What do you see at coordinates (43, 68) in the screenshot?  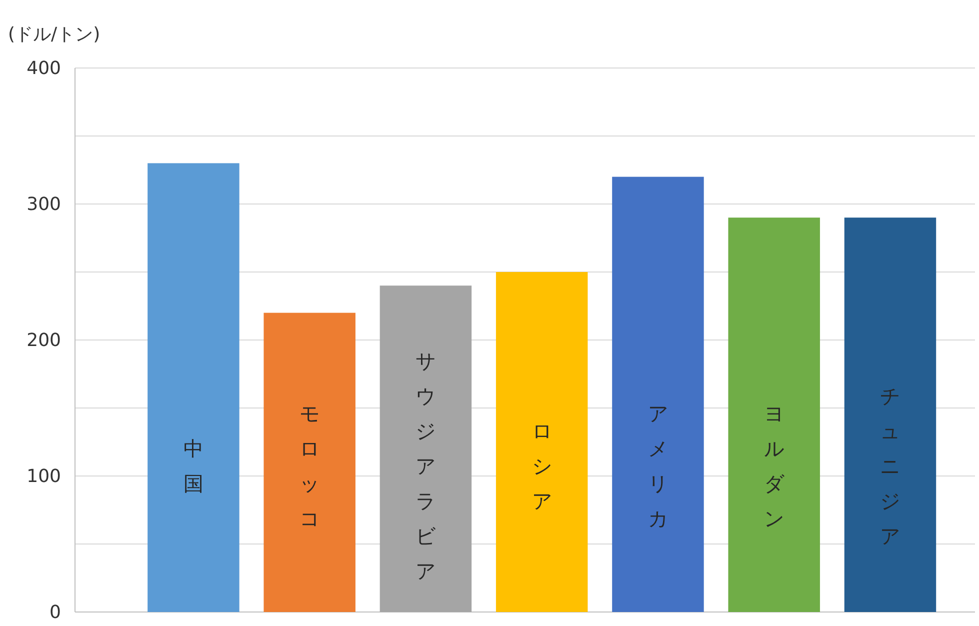 I see `y-tick-label: 400` at bounding box center [43, 68].